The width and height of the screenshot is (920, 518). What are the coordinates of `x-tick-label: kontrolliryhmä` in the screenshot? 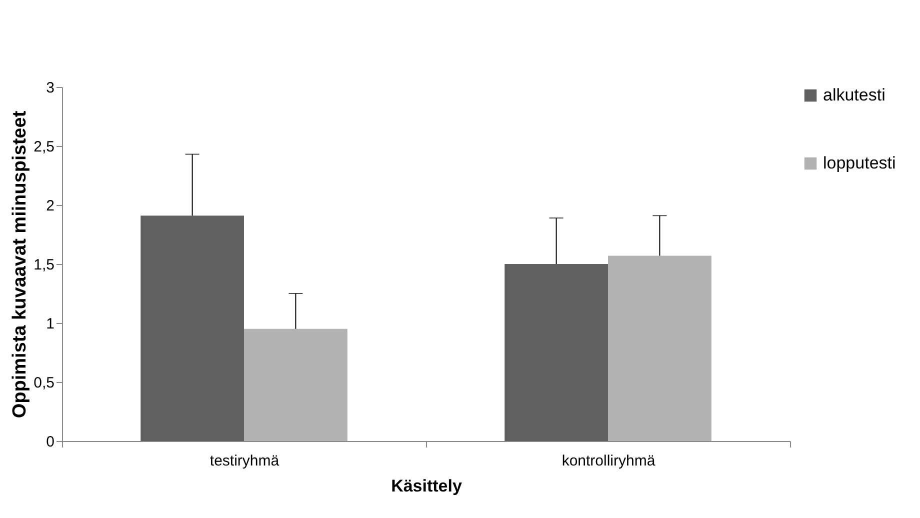 It's located at (609, 461).